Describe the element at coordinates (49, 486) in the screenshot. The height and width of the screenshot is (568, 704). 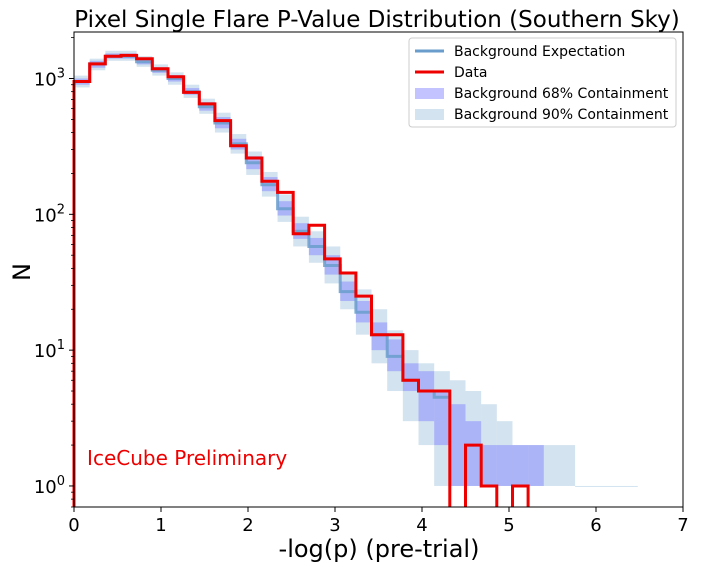
I see `y-tick-label: 10⁰` at that location.